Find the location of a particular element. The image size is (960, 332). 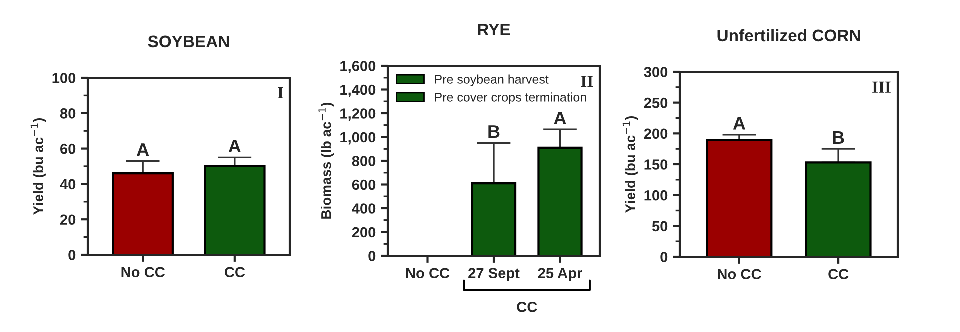

y-tick-label: 1,400 is located at coordinates (358, 91).